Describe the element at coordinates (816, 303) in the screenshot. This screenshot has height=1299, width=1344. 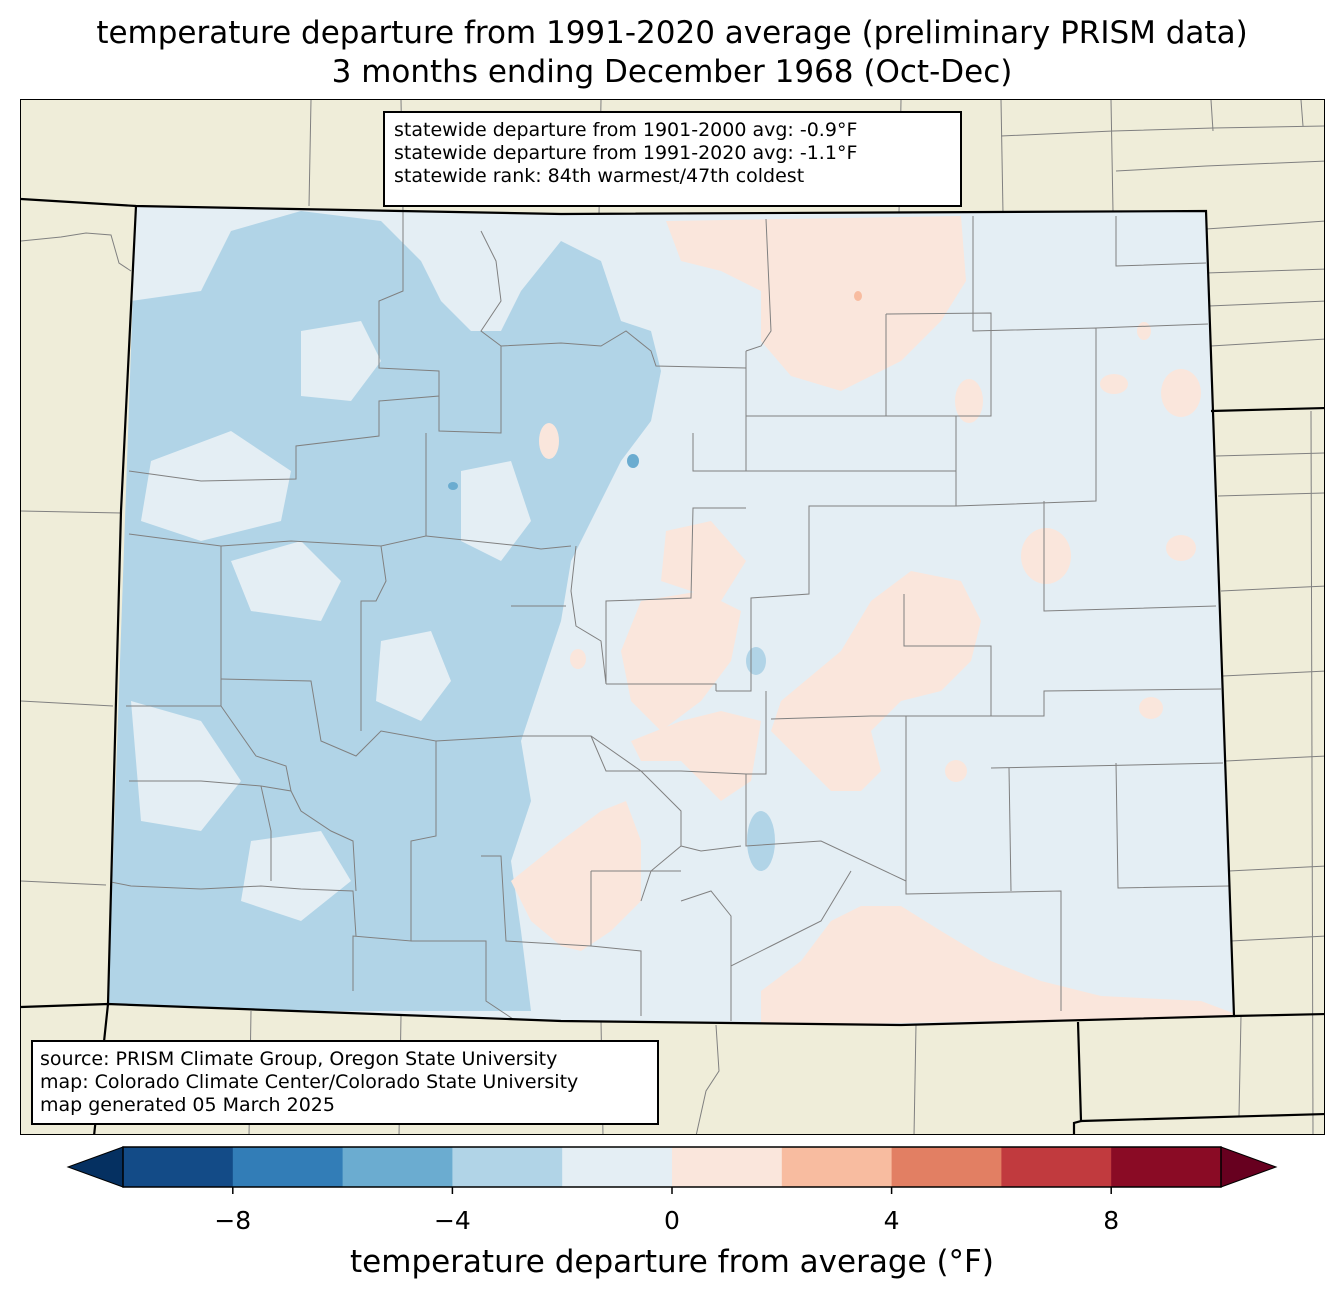
I see `band-plus0to2-northeast` at that location.